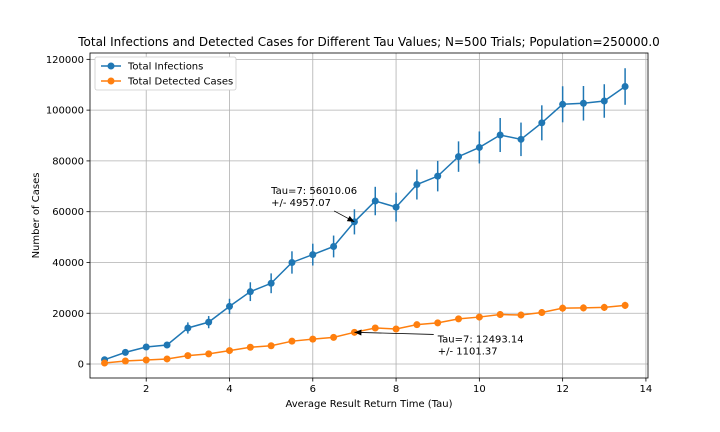  What do you see at coordinates (229, 389) in the screenshot?
I see `x-tick-label: 4` at bounding box center [229, 389].